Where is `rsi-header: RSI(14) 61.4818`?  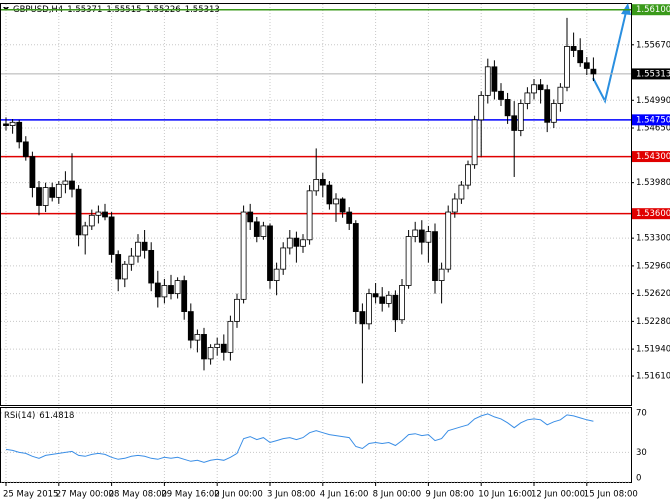 rsi-header: RSI(14) 61.4818 is located at coordinates (39, 416).